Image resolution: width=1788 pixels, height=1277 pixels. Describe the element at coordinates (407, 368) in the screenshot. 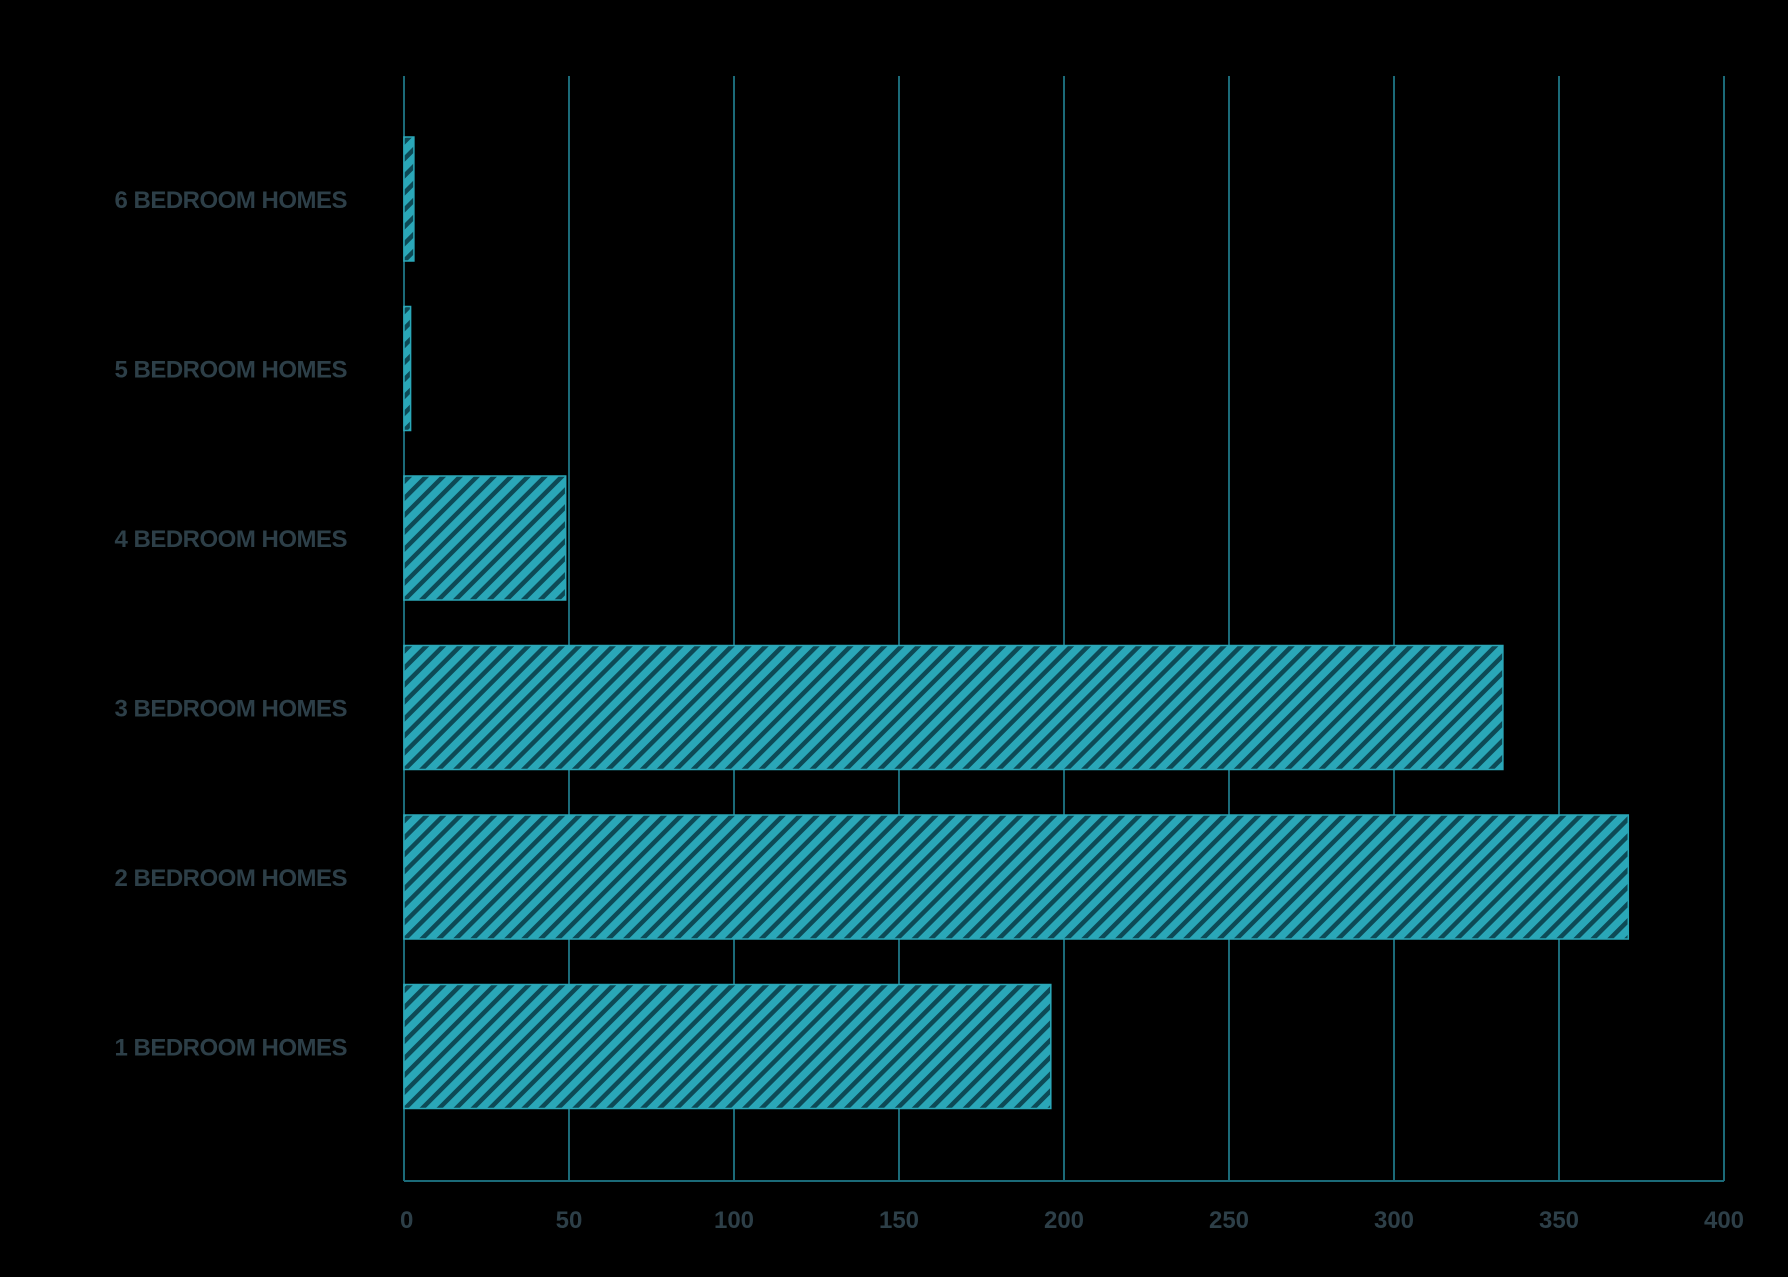

I see `bar-5-bedroom-homes` at that location.